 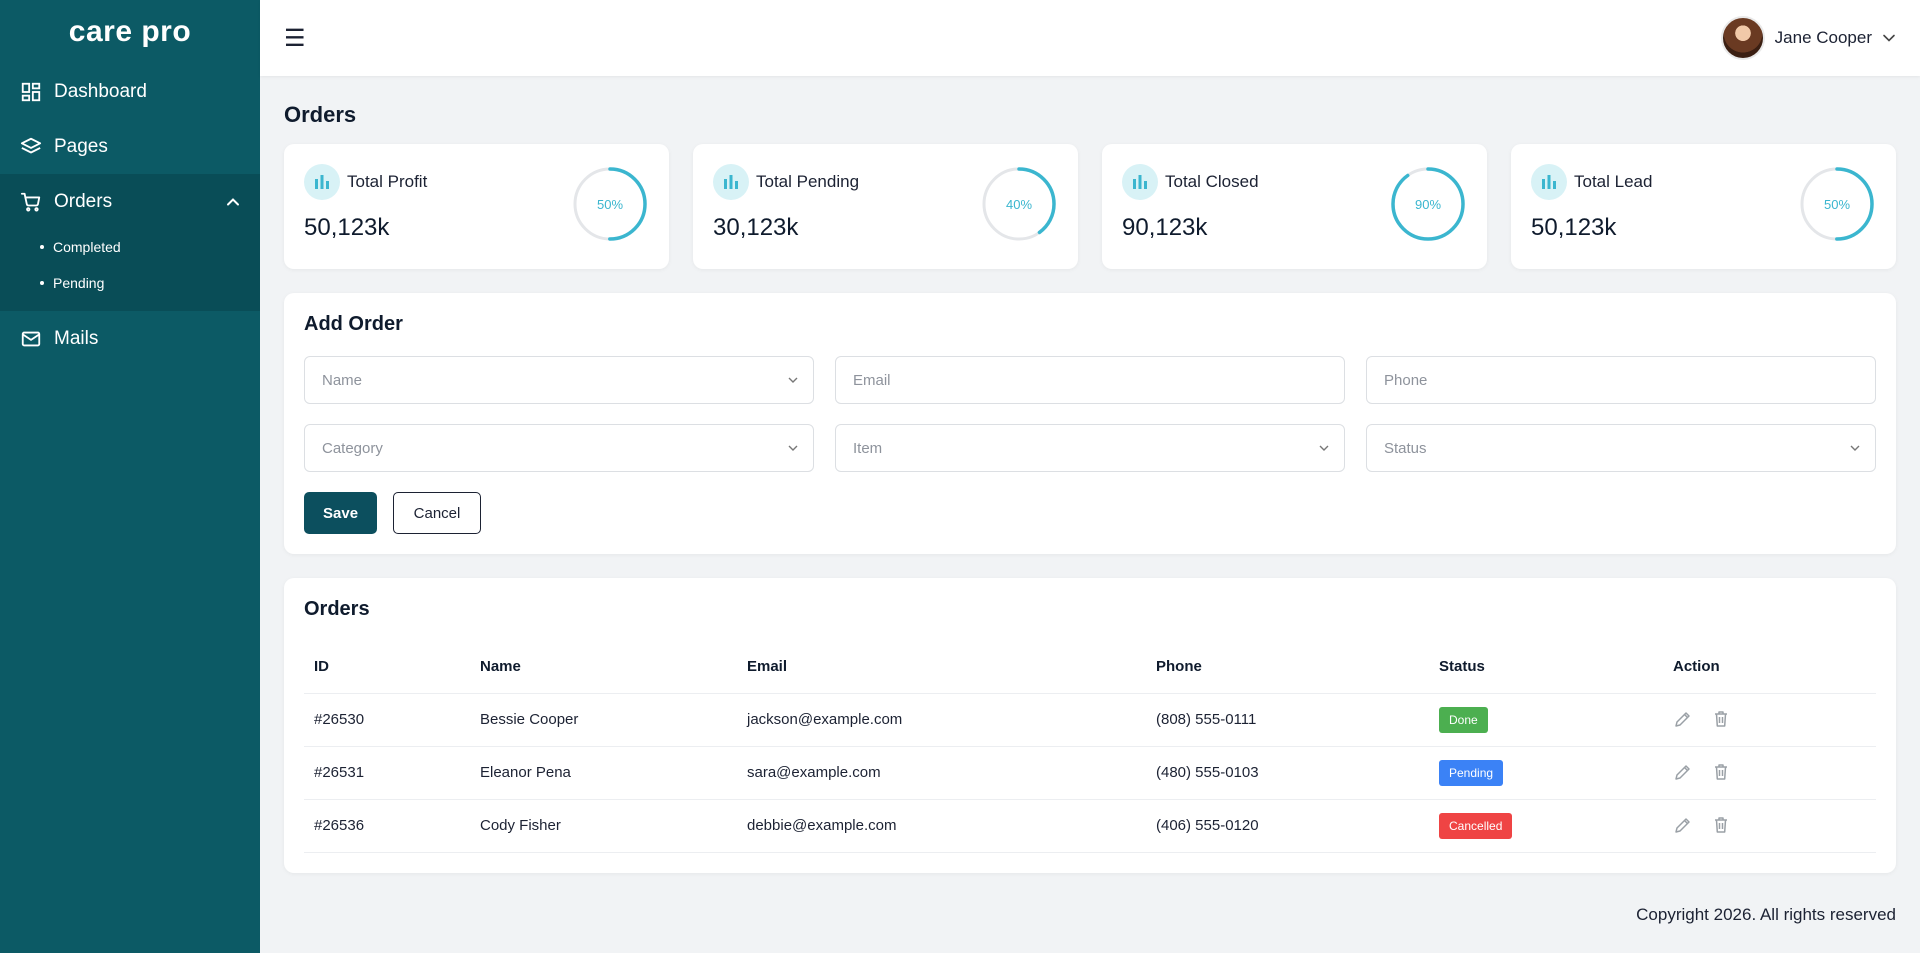 What do you see at coordinates (387, 826) in the screenshot?
I see `order-id: #26536` at bounding box center [387, 826].